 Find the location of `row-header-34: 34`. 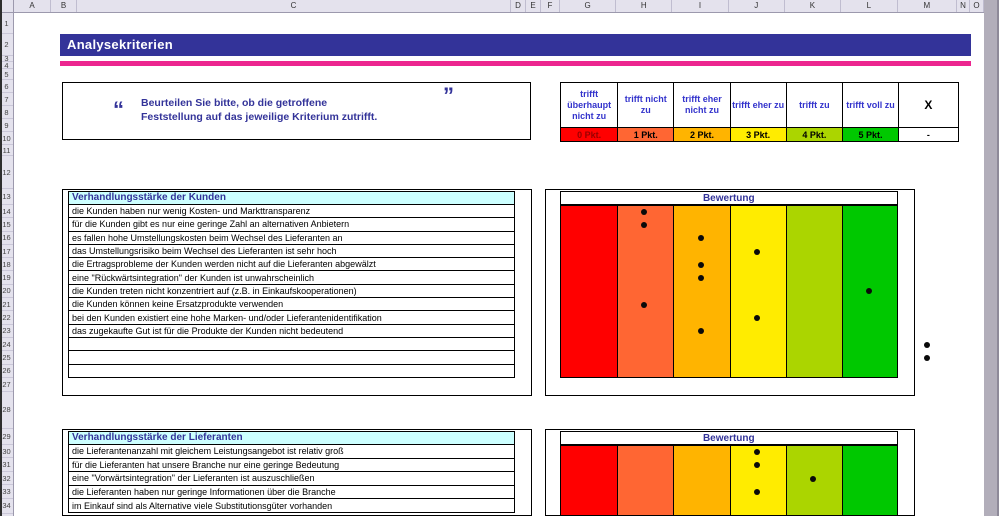

row-header-34: 34 is located at coordinates (6, 506).